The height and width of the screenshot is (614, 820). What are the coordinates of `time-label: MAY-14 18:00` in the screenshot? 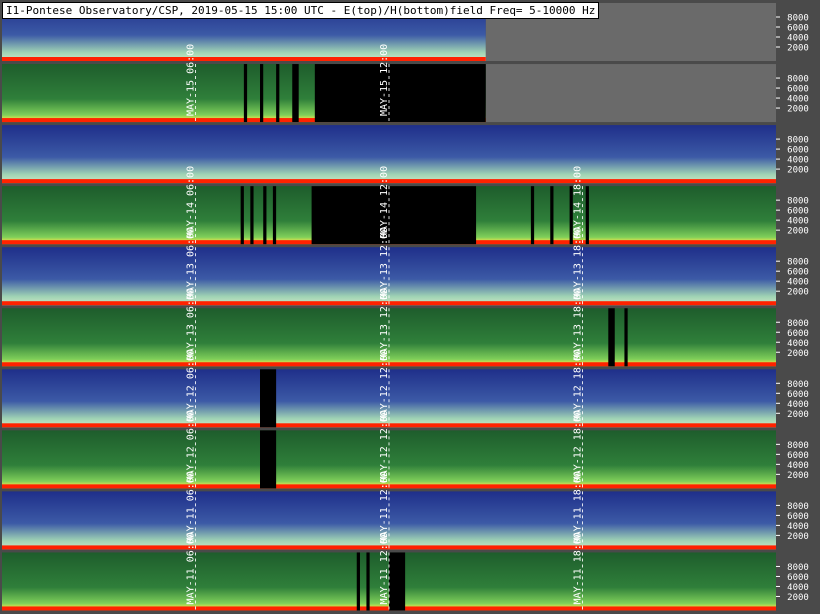 It's located at (578, 202).